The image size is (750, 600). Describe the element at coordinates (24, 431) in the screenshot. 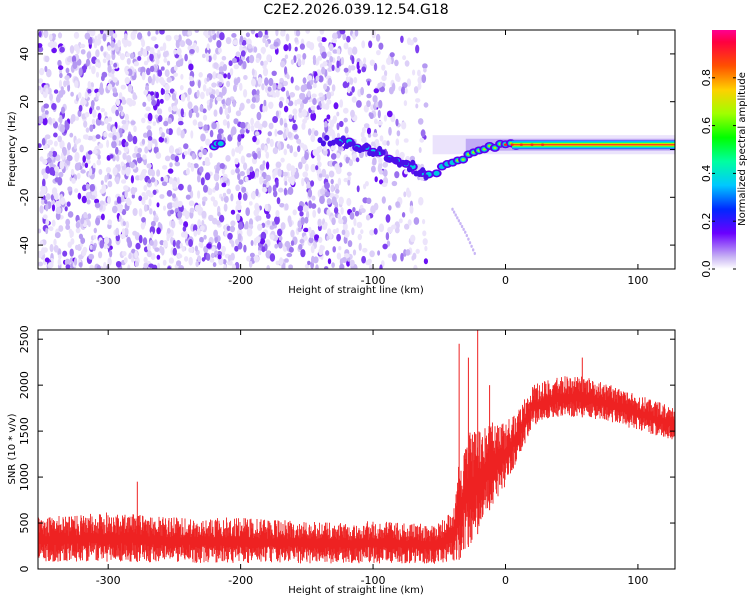

I see `y-tick-label: 1500` at that location.